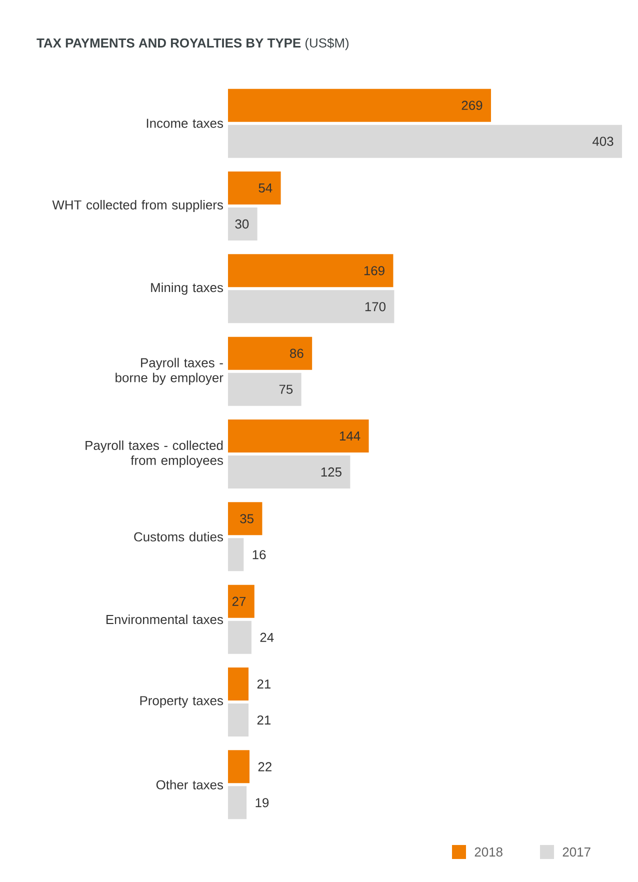 This screenshot has height=882, width=638. Describe the element at coordinates (137, 206) in the screenshot. I see `y-tick-label: WHT collected from suppliers` at that location.